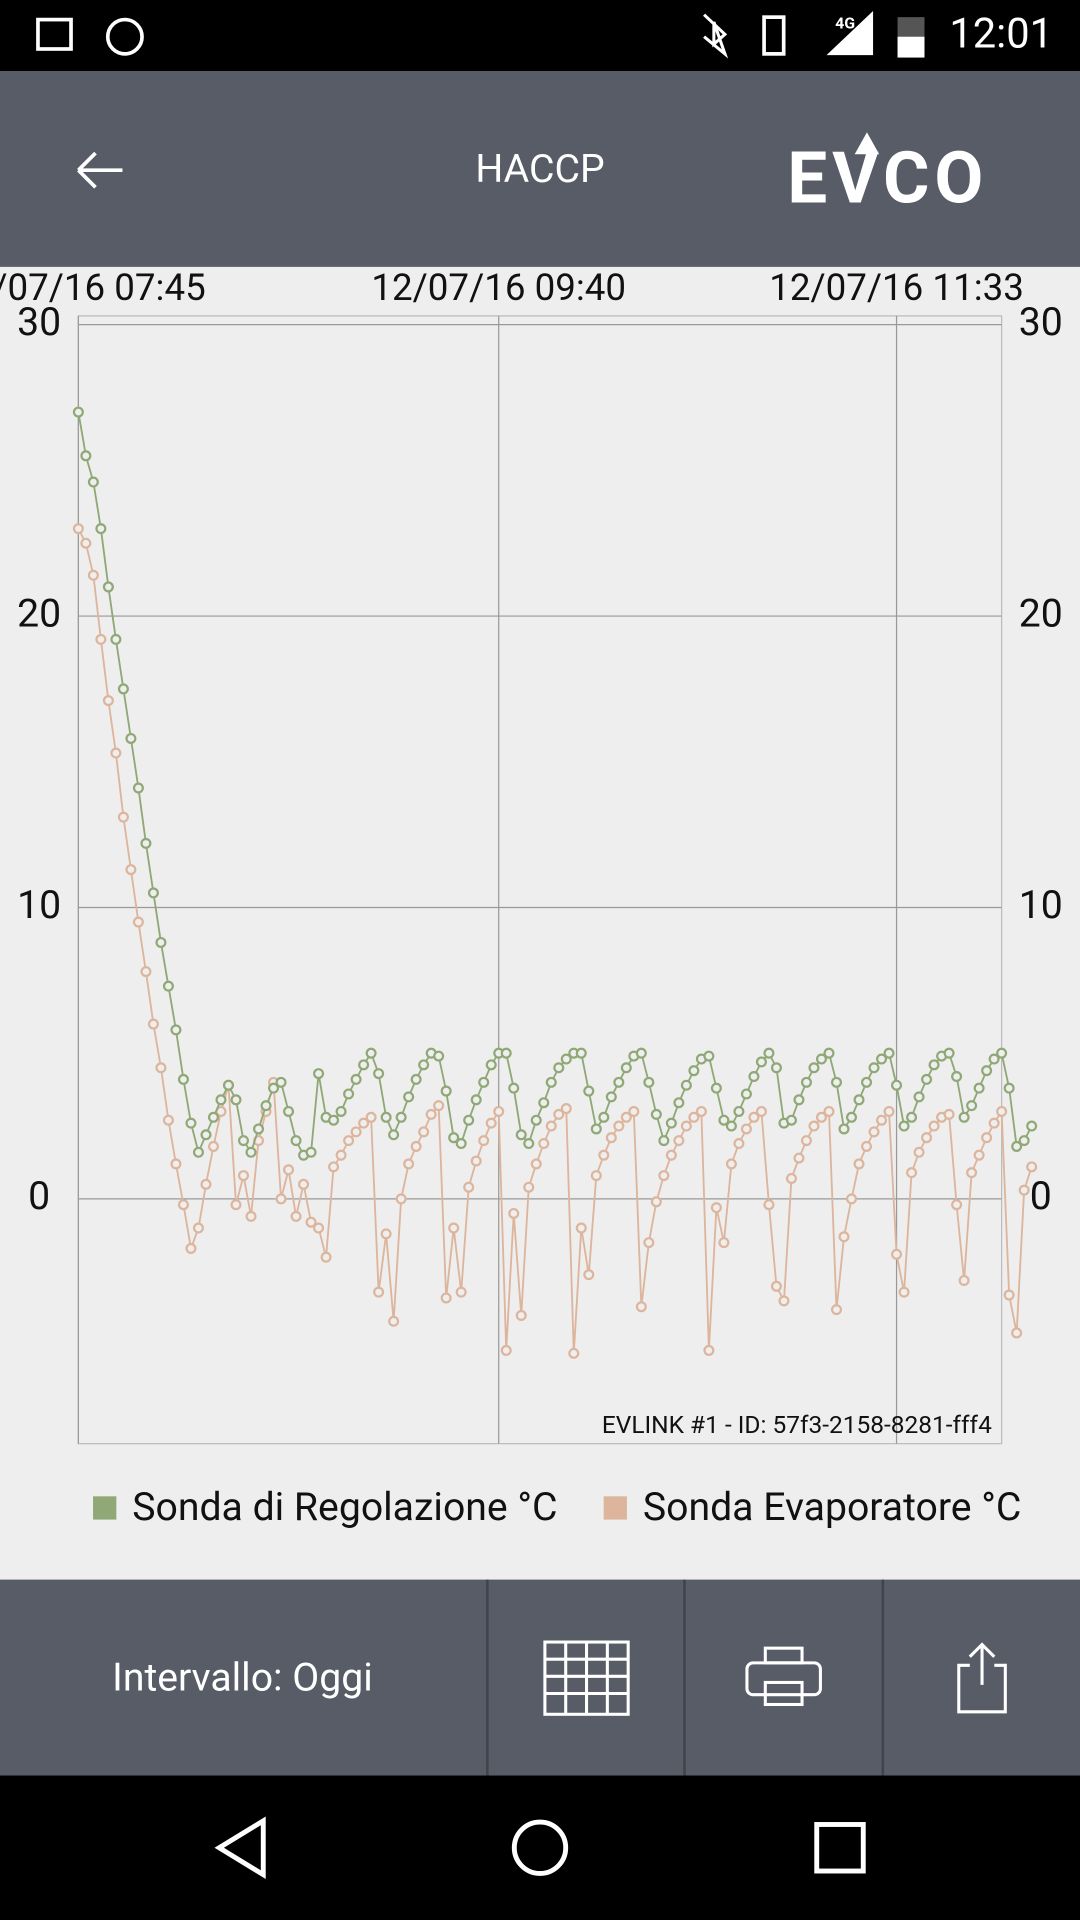 The height and width of the screenshot is (1920, 1080). I want to click on print-button, so click(783, 1676).